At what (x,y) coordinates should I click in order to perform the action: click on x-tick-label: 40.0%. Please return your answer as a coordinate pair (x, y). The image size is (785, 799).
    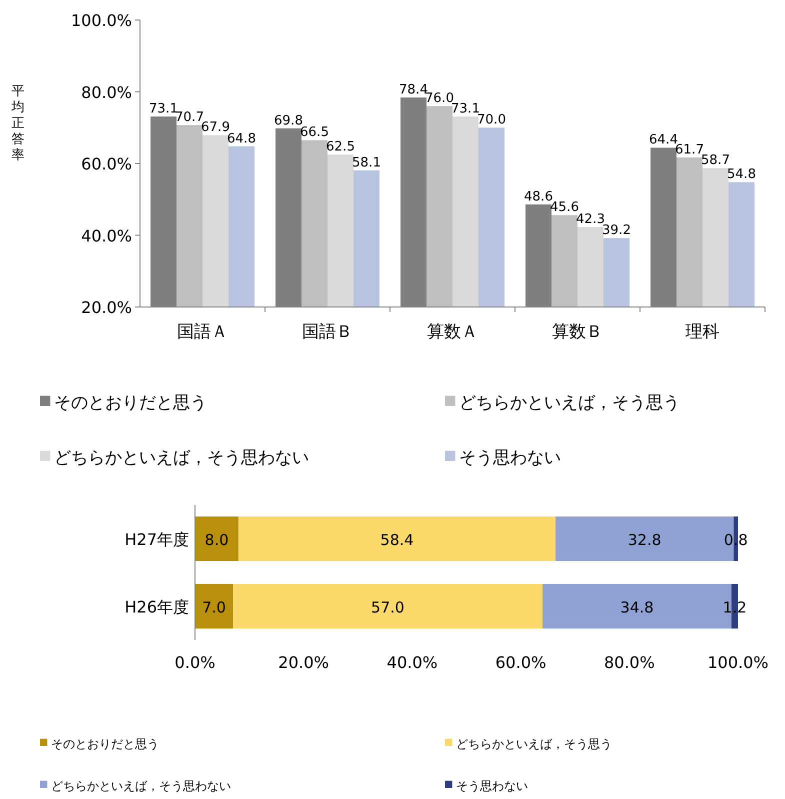
    Looking at the image, I should click on (412, 662).